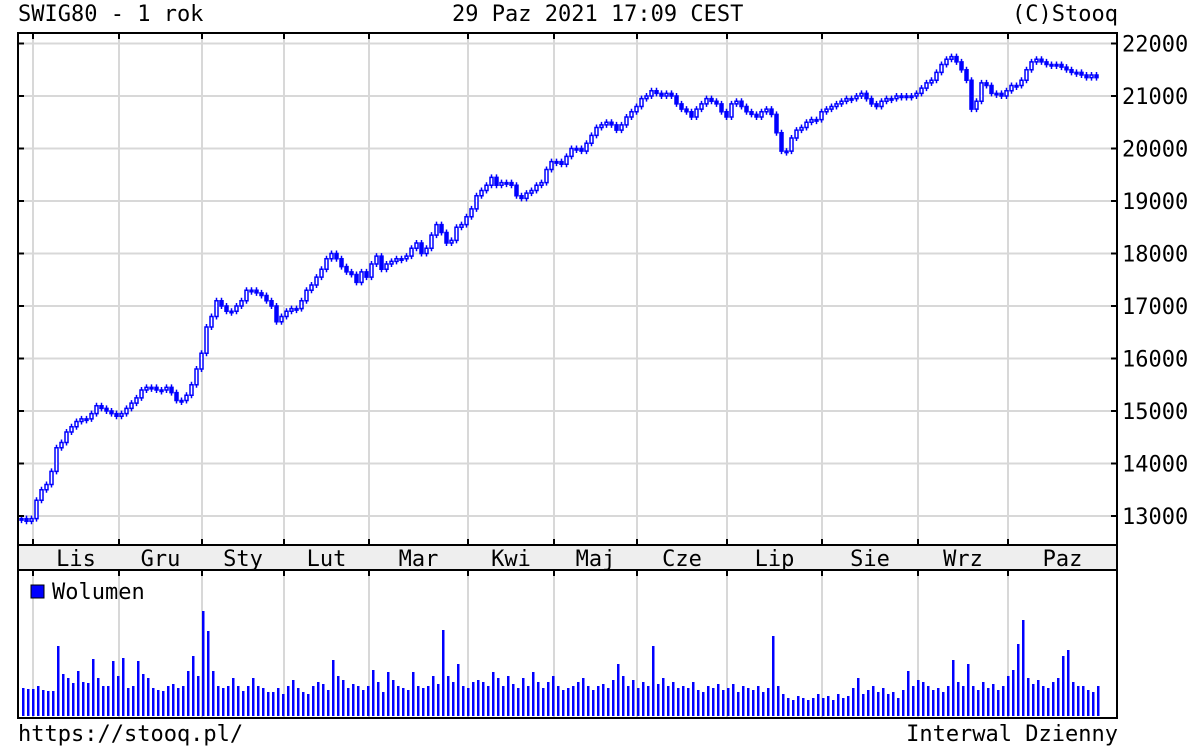 This screenshot has width=1200, height=750. What do you see at coordinates (561, 663) in the screenshot?
I see `volume-series` at bounding box center [561, 663].